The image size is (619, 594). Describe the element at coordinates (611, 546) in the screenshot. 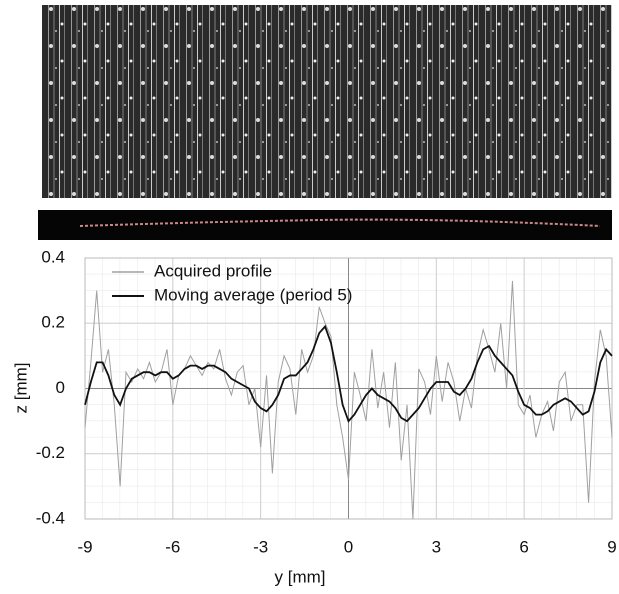

I see `x-tick-label: 9` at that location.